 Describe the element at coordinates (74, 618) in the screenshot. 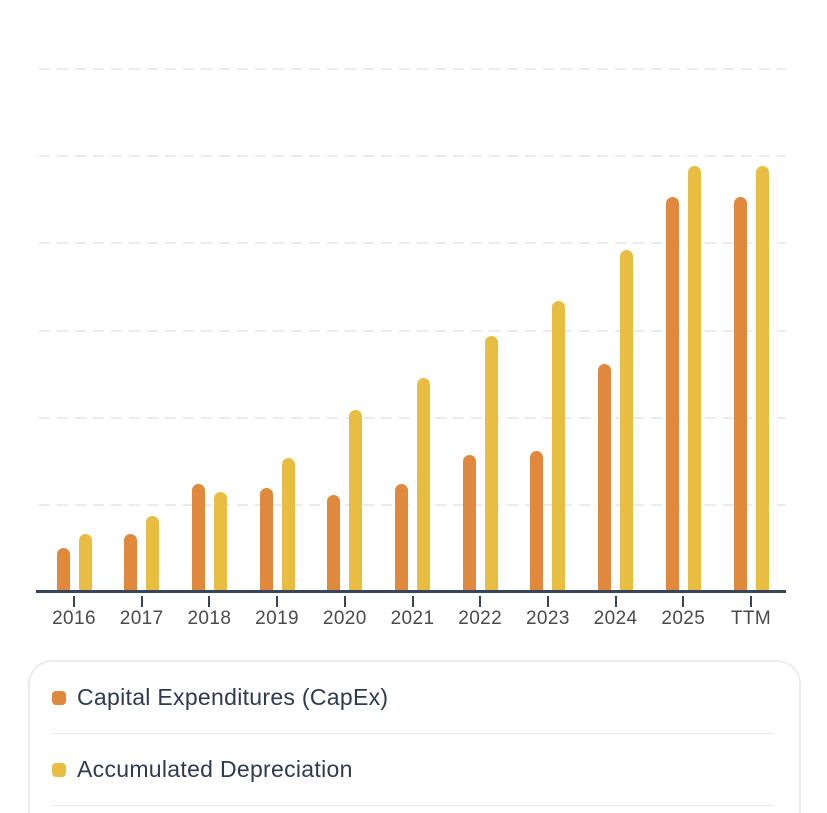

I see `x-axis-label-2016: 2016` at that location.